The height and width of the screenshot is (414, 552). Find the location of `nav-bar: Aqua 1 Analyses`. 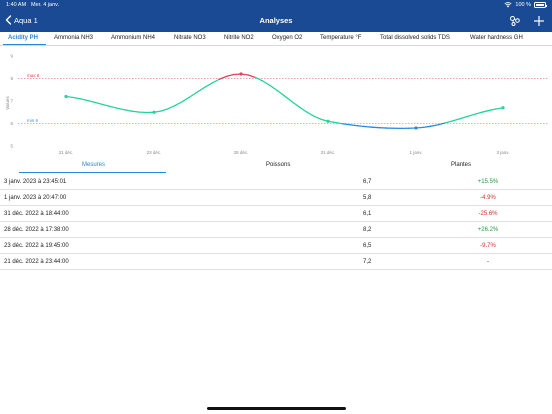

nav-bar: Aqua 1 Analyses is located at coordinates (276, 21).